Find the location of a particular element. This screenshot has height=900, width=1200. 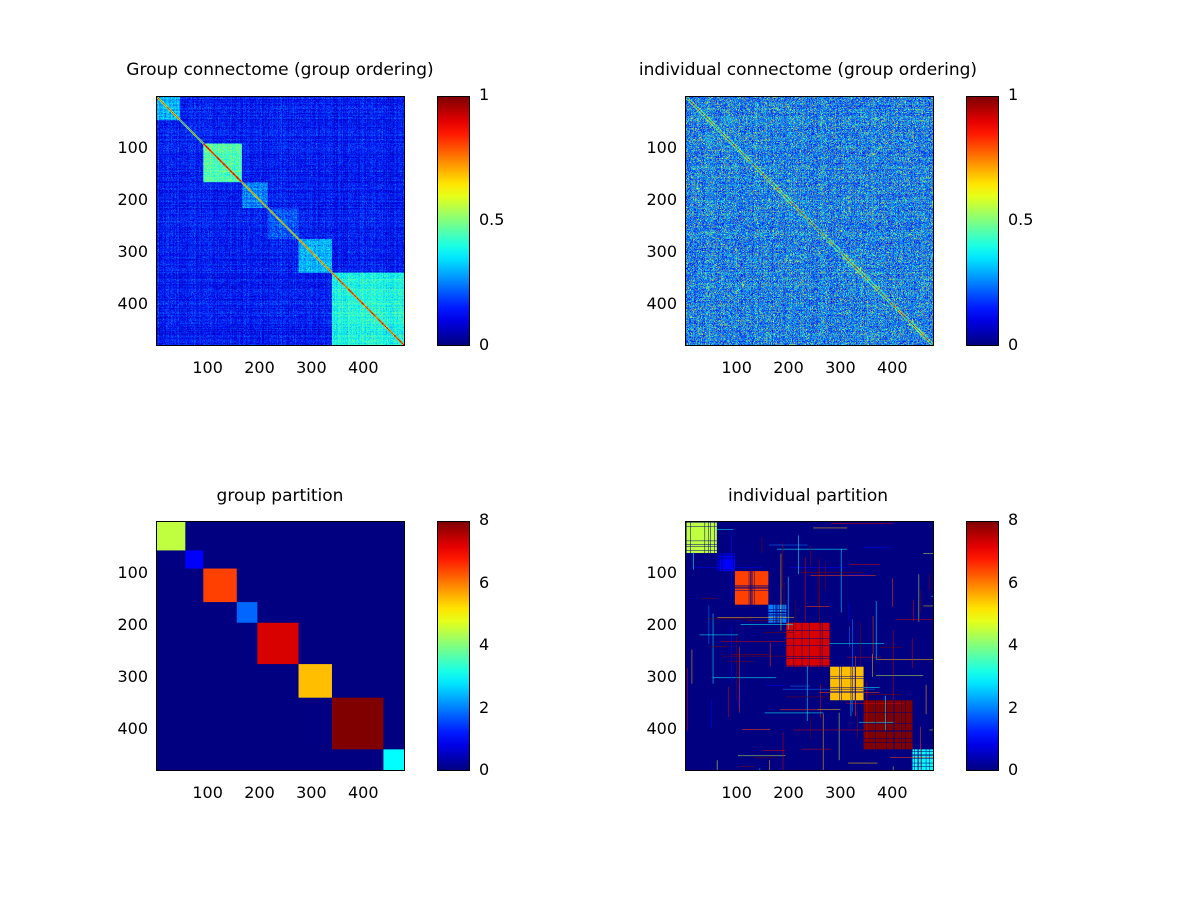

panel-title: group partition is located at coordinates (280, 496).